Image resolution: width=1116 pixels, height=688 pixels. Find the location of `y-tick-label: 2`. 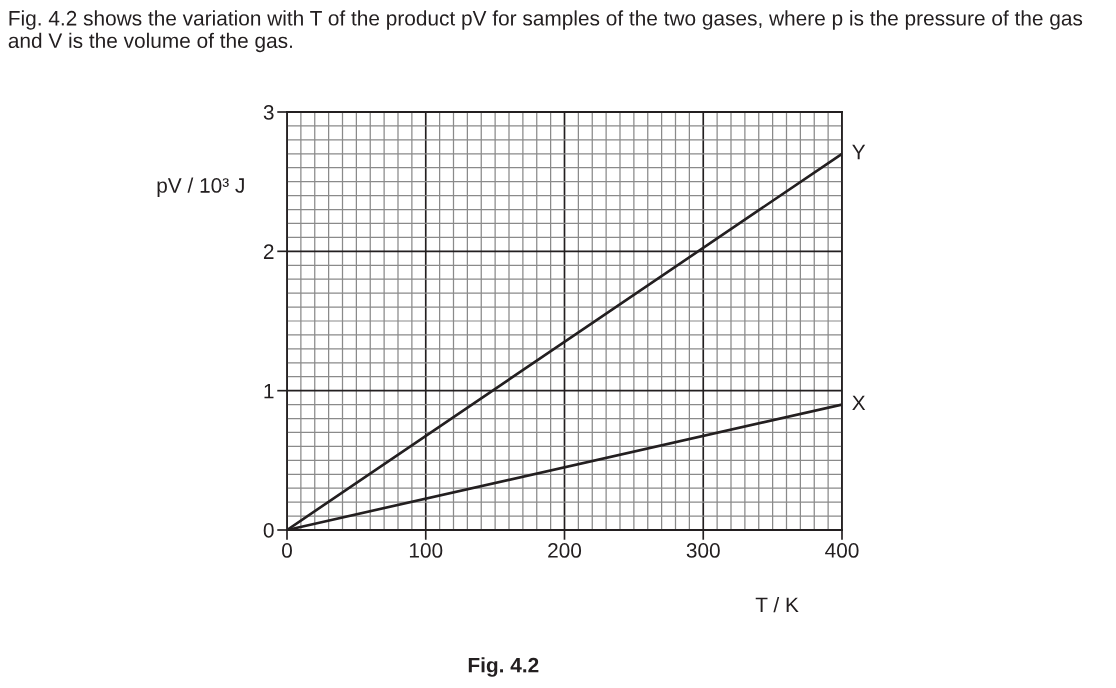

y-tick-label: 2 is located at coordinates (268, 251).